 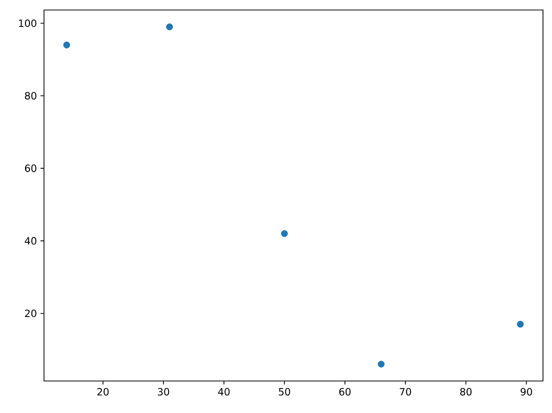 What do you see at coordinates (224, 392) in the screenshot?
I see `x-tick-label: 40` at bounding box center [224, 392].